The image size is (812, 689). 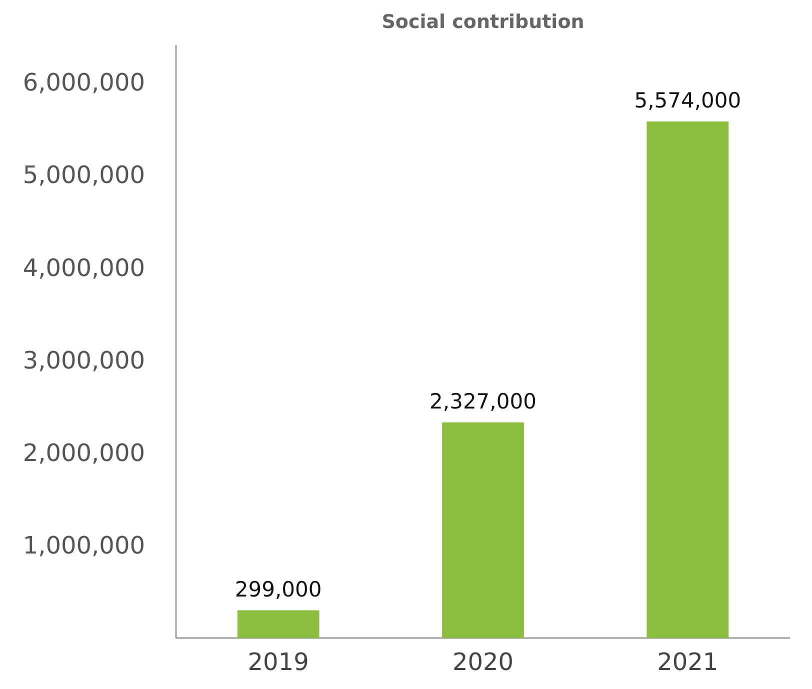 What do you see at coordinates (483, 22) in the screenshot?
I see `chart-title: Social contribution` at bounding box center [483, 22].